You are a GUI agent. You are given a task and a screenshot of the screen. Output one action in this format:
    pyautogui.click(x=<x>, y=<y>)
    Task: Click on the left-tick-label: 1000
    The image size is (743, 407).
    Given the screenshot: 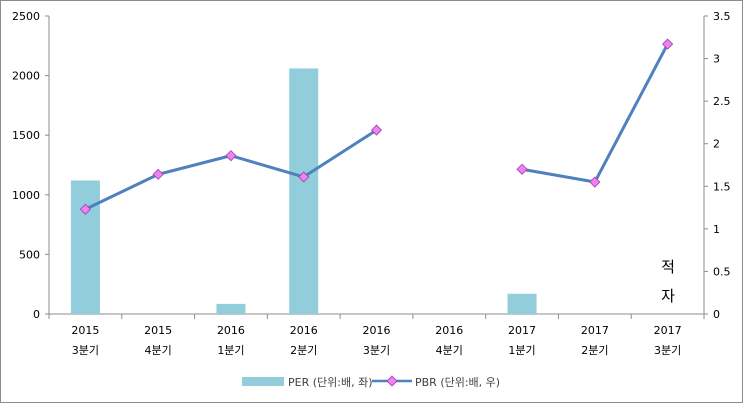 What is the action you would take?
    pyautogui.click(x=26, y=195)
    